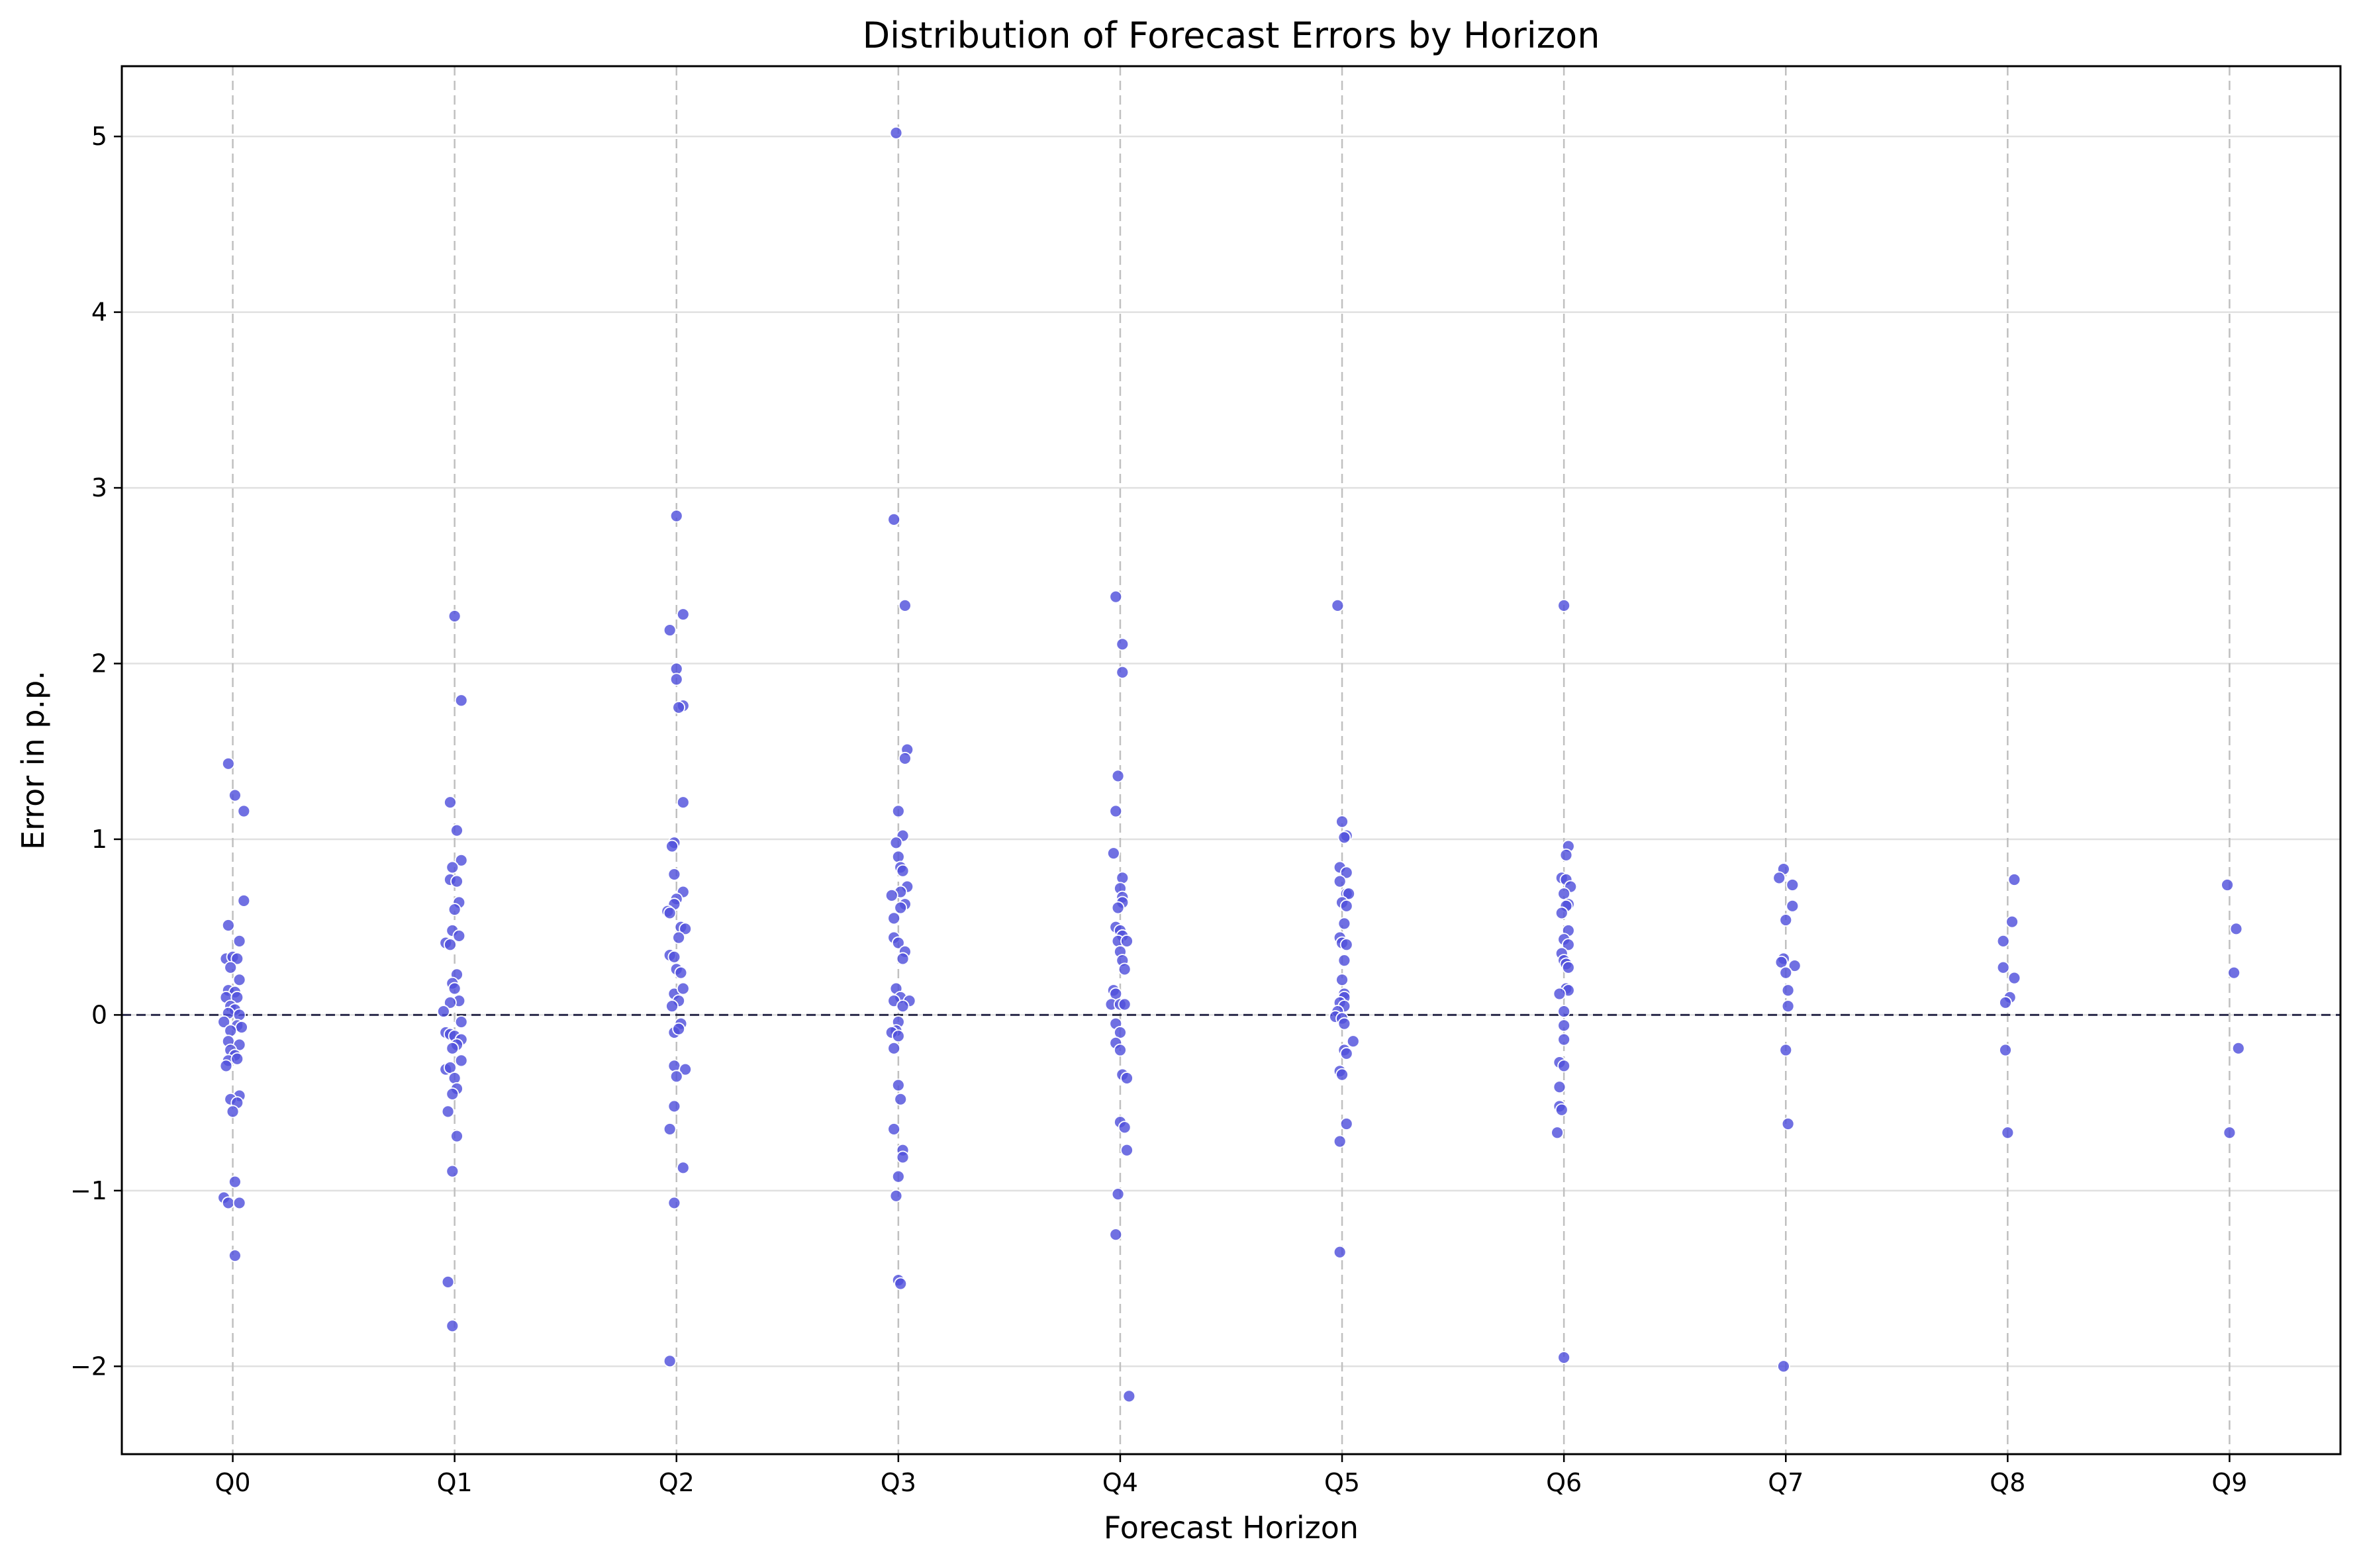  I want to click on y-tick-label: 1, so click(99, 839).